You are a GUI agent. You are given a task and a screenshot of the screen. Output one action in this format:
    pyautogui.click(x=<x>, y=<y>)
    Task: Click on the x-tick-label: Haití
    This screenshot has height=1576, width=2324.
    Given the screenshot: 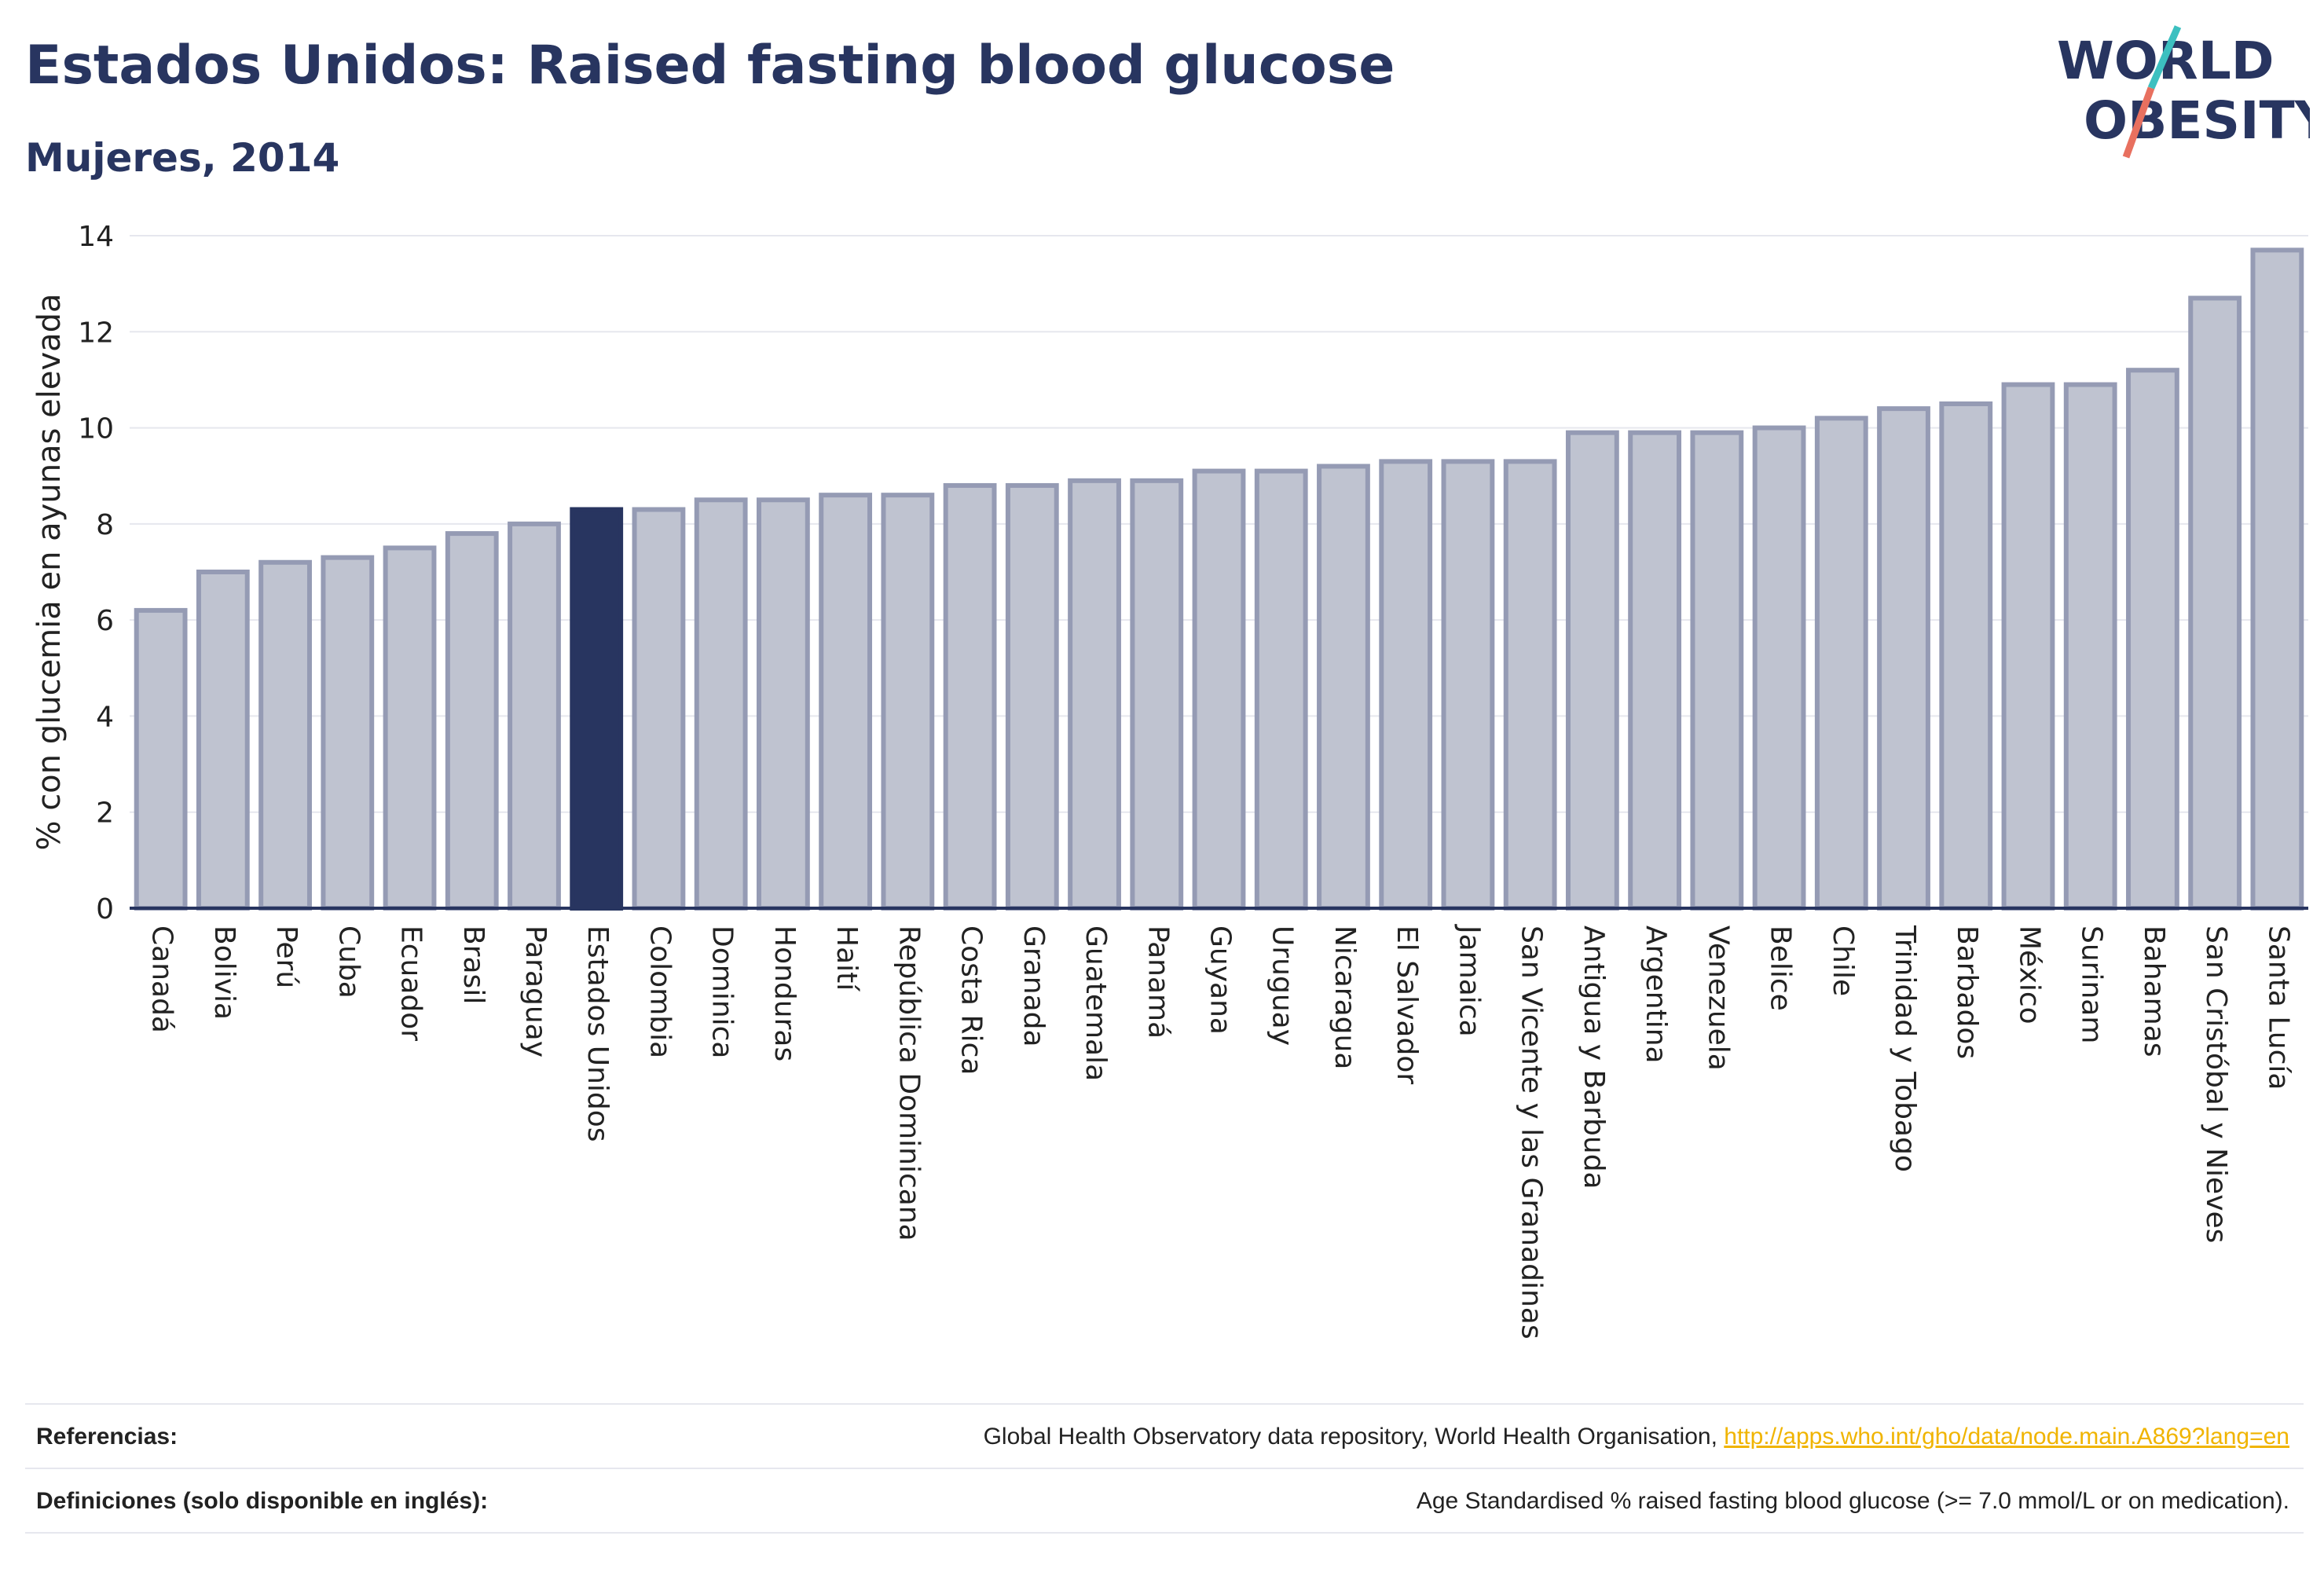 What is the action you would take?
    pyautogui.click(x=846, y=958)
    